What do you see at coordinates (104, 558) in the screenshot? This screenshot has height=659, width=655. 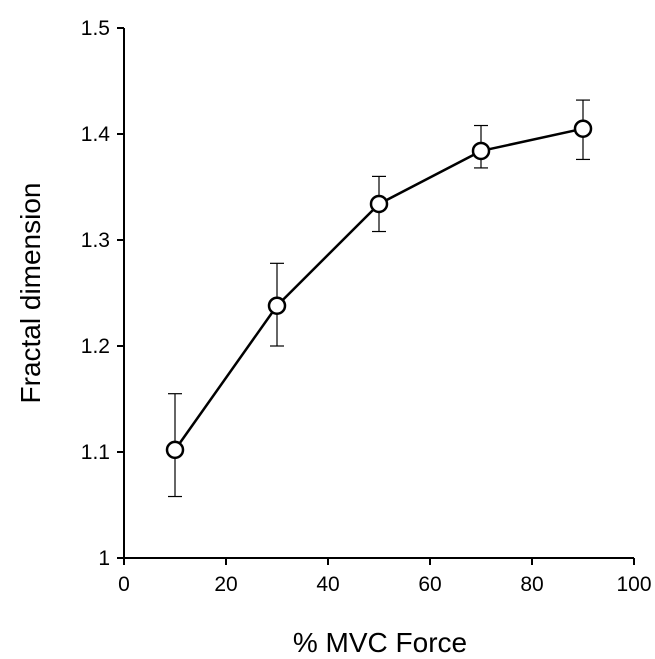 I see `y-tick-label: 1` at bounding box center [104, 558].